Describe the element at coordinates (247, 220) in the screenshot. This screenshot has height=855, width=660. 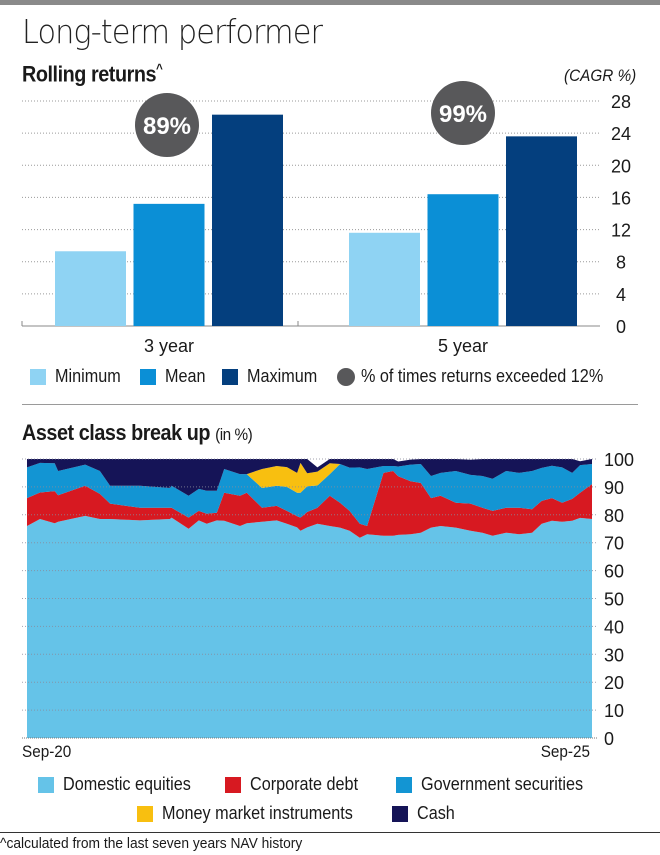
I see `bar-maximum-3-year` at that location.